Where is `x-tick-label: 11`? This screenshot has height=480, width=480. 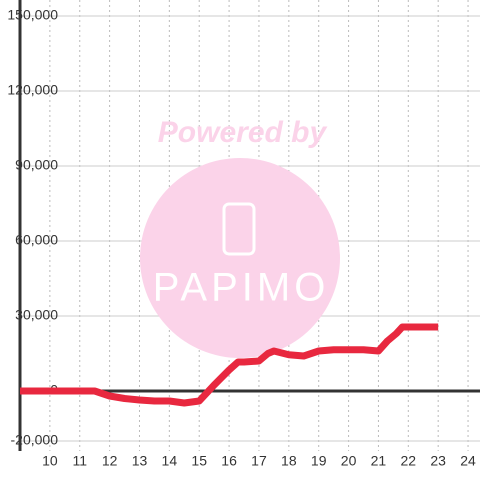 x-tick-label: 11 is located at coordinates (79, 461).